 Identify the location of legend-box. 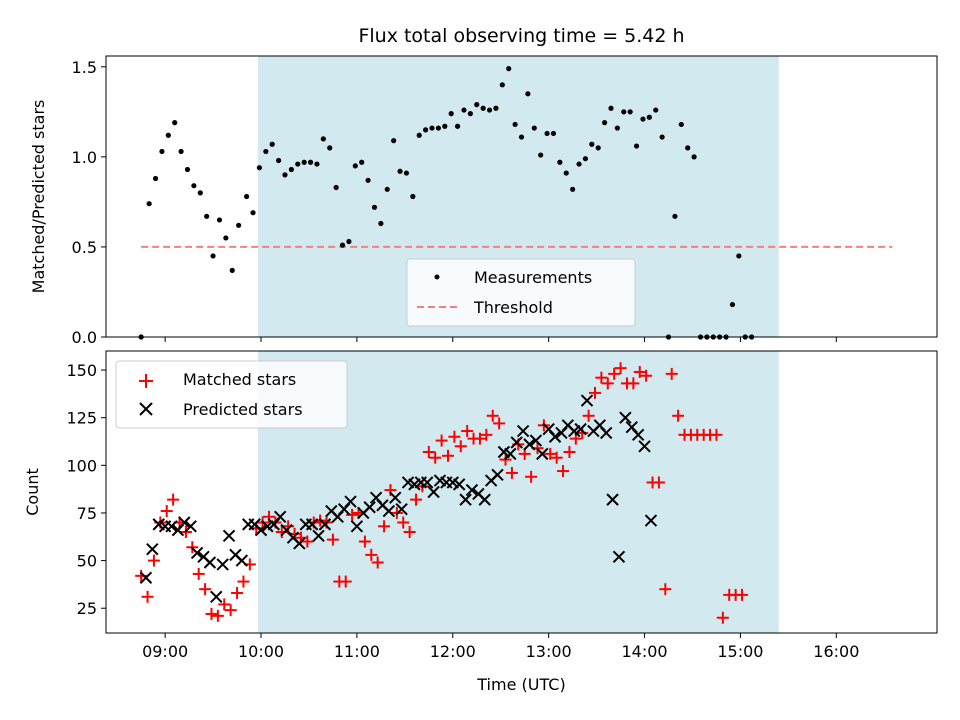
(521, 292).